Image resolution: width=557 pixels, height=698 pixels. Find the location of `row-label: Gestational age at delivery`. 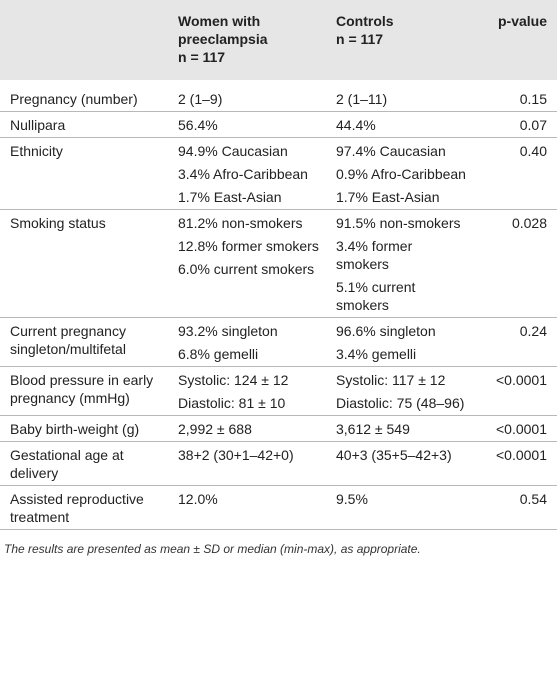

row-label: Gestational age at delivery is located at coordinates (84, 463).